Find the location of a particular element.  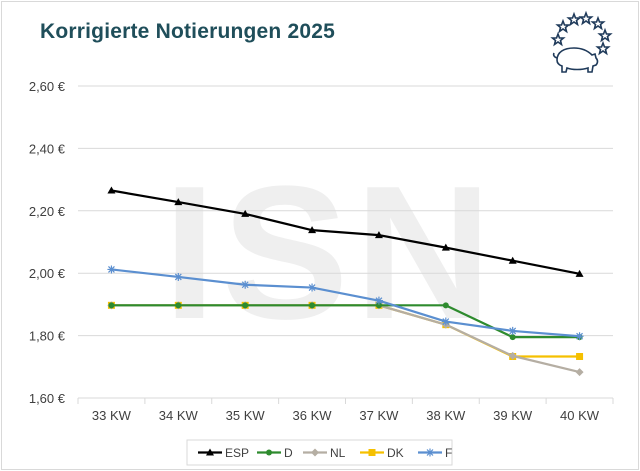

series-f is located at coordinates (345, 303).